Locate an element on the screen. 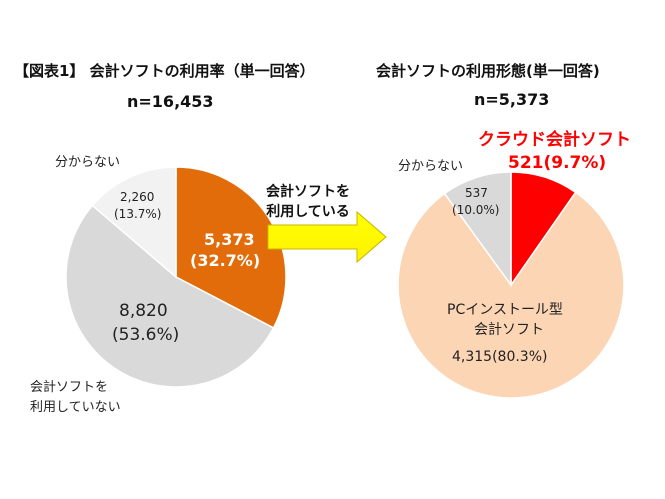  right-chart-title: 会計ソフトの利用形態(単一回答) is located at coordinates (488, 71).